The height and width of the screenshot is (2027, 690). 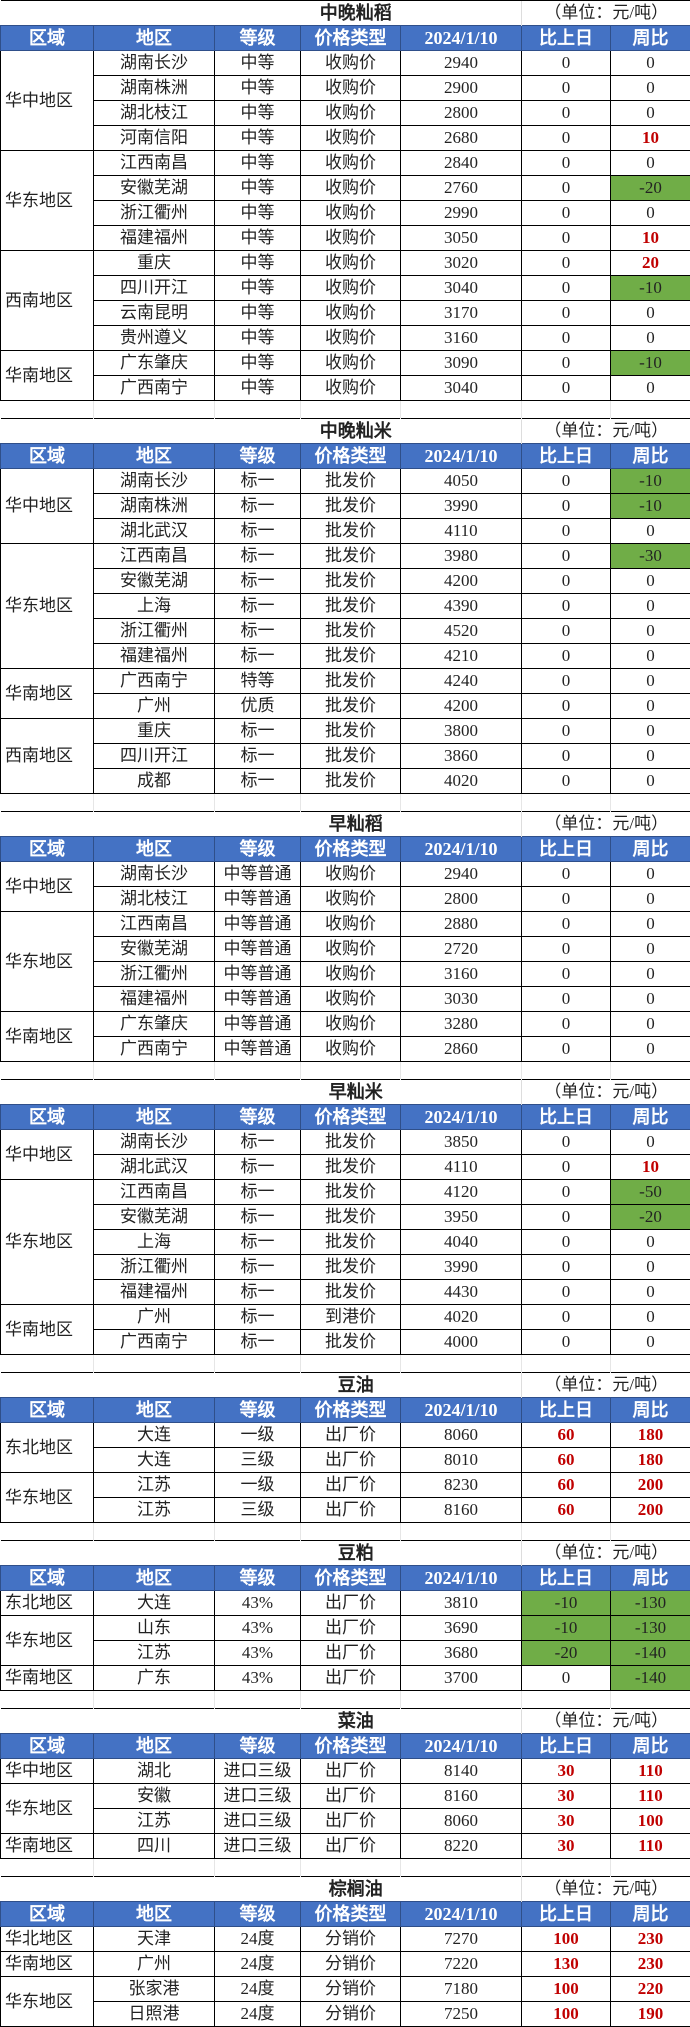 I want to click on table-row: 广西南宁 标一 批发价 4000 0 0, so click(x=345, y=1342).